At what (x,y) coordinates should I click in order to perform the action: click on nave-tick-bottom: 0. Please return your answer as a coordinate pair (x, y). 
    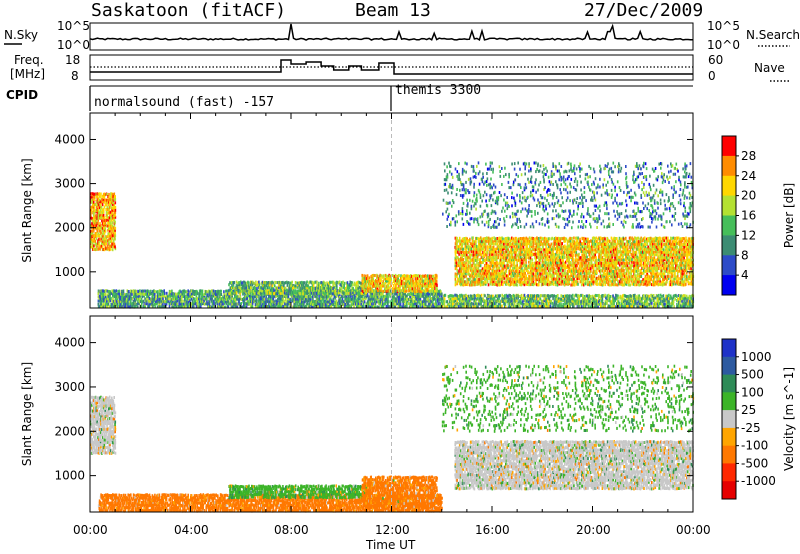
    Looking at the image, I should click on (712, 76).